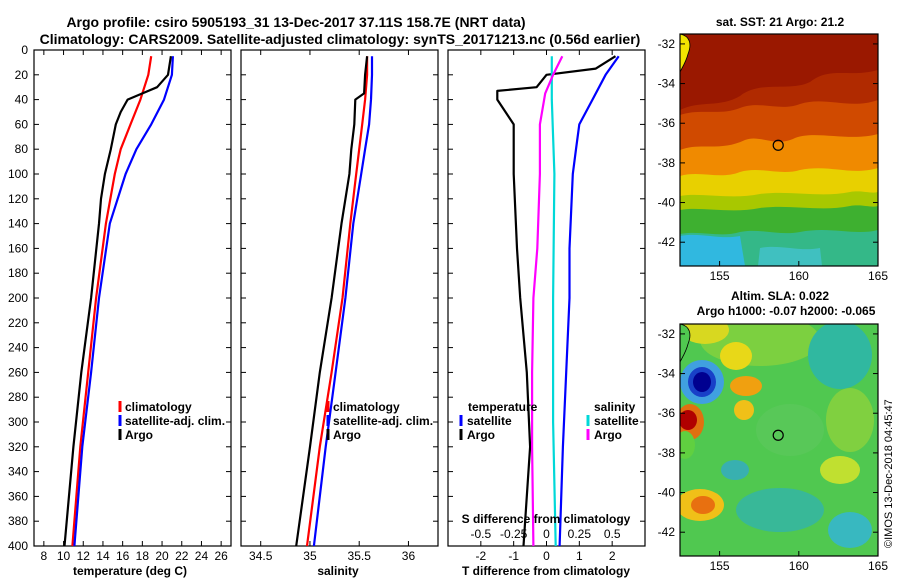  I want to click on s-diff-tick-label: 0, so click(546, 534).